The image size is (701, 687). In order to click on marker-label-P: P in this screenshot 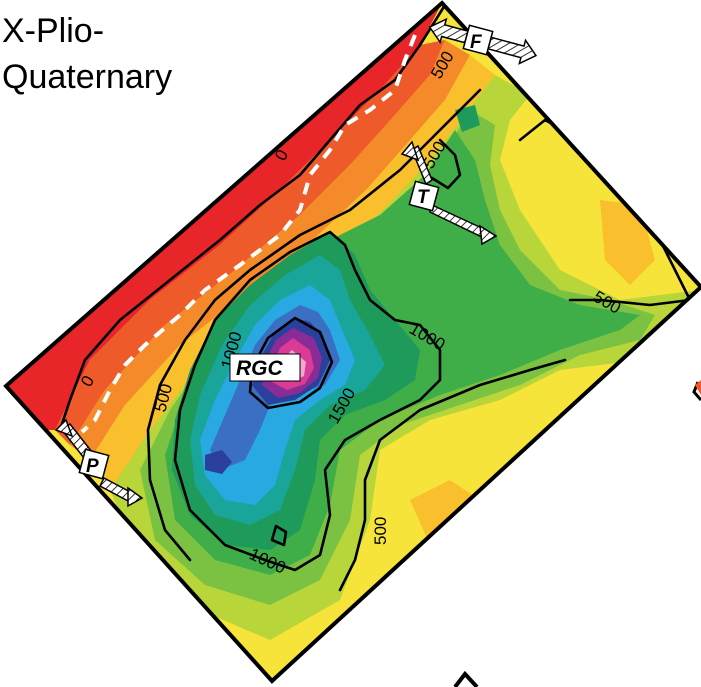, I will do `click(92, 466)`.